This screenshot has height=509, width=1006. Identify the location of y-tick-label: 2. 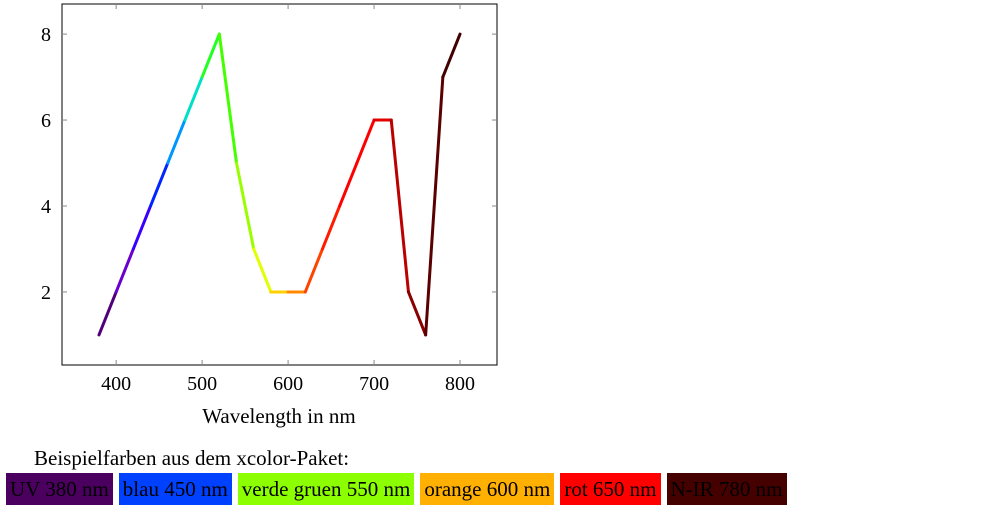
(46, 293).